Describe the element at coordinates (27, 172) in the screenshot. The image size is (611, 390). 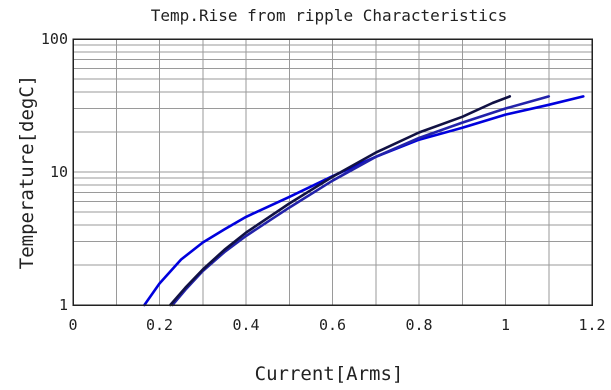
I see `y-axis-label: Temperature[degC]` at that location.